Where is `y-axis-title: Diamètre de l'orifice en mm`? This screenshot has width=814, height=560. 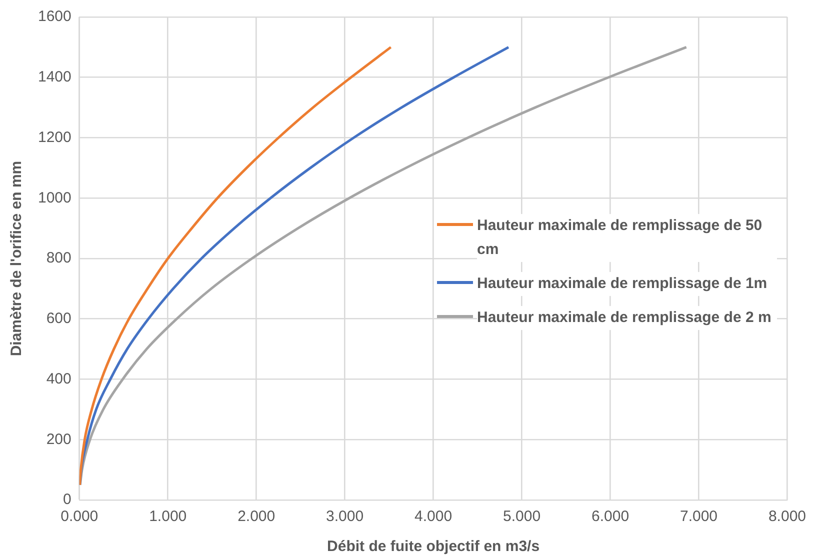
y-axis-title: Diamètre de l'orifice en mm is located at coordinates (17, 258).